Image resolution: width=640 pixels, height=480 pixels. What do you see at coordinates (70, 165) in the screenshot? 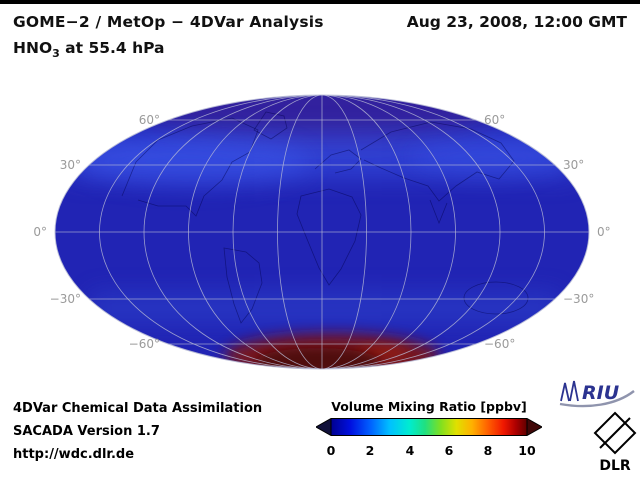
I see `lat-label-left-30n: 30°` at bounding box center [70, 165].